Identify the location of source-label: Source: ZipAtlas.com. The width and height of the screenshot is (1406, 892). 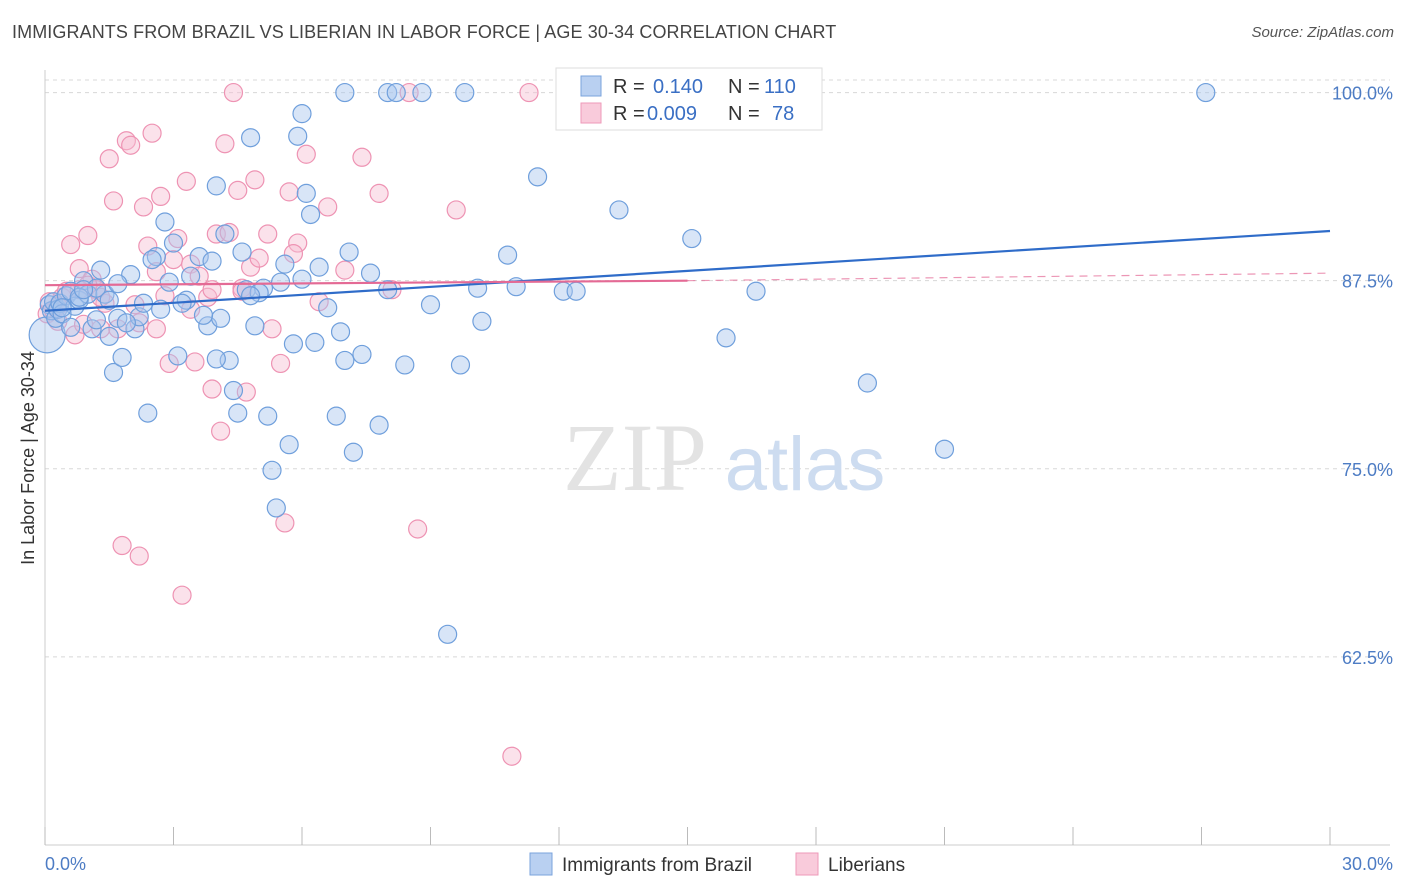
(1322, 32).